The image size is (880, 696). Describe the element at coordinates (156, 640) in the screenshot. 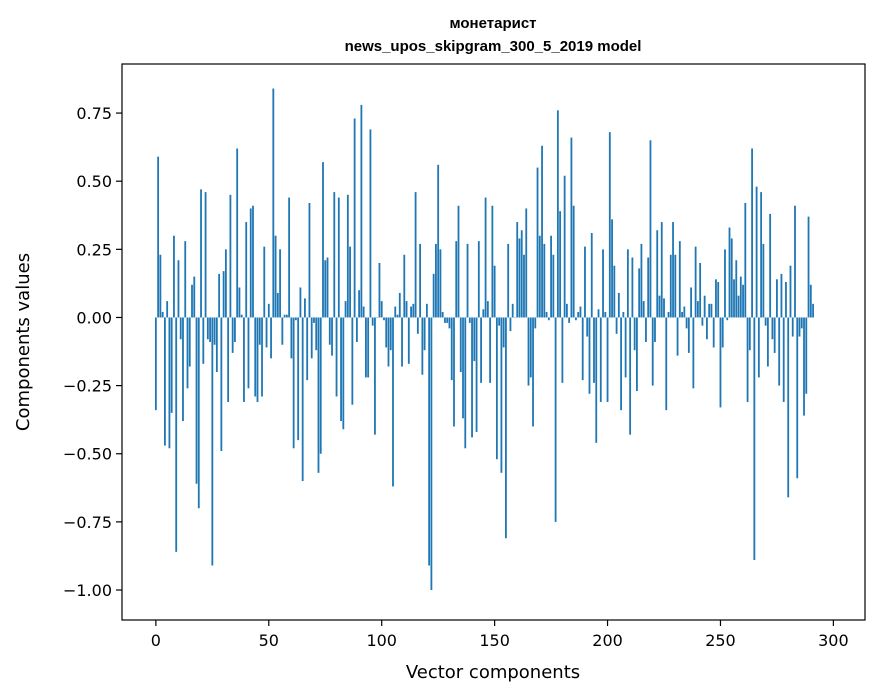

I see `x-tick-label: 0` at that location.